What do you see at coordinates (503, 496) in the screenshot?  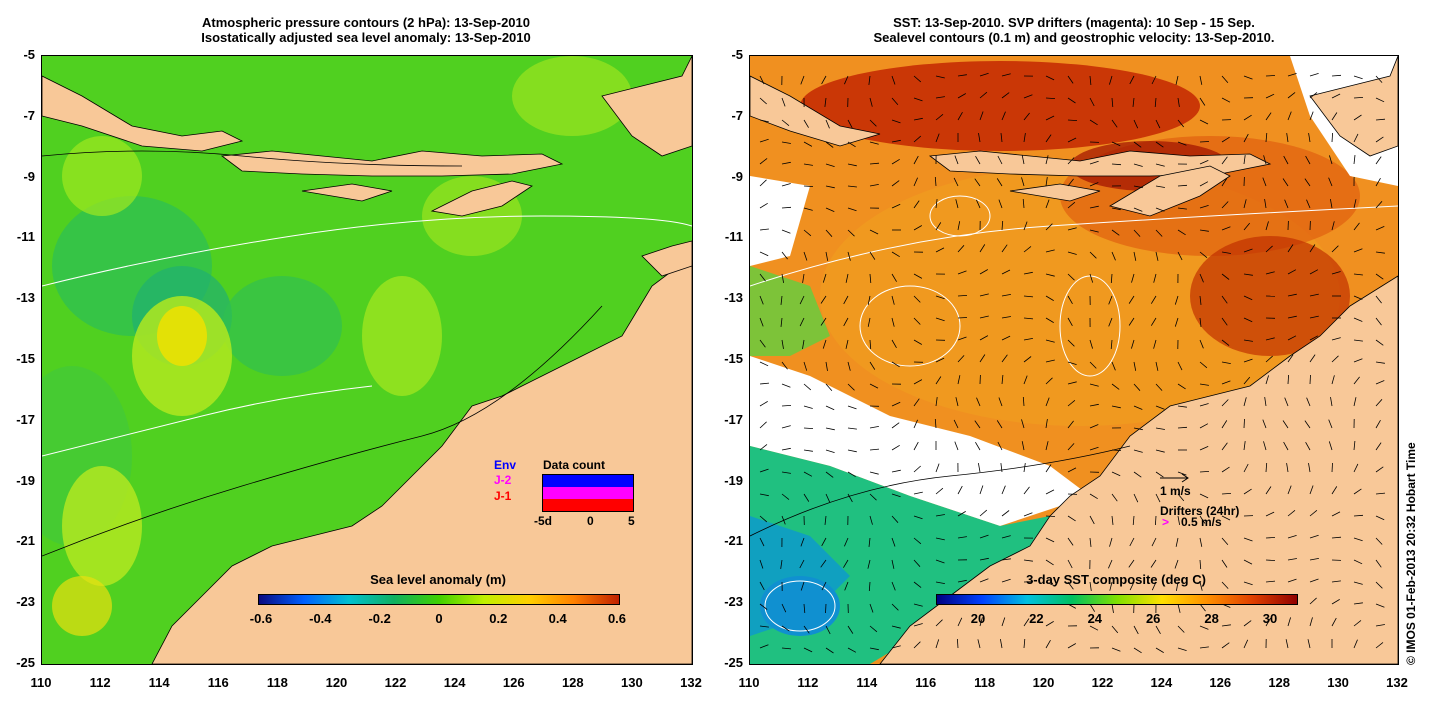 I see `data-count-legend-j1: J-1` at bounding box center [503, 496].